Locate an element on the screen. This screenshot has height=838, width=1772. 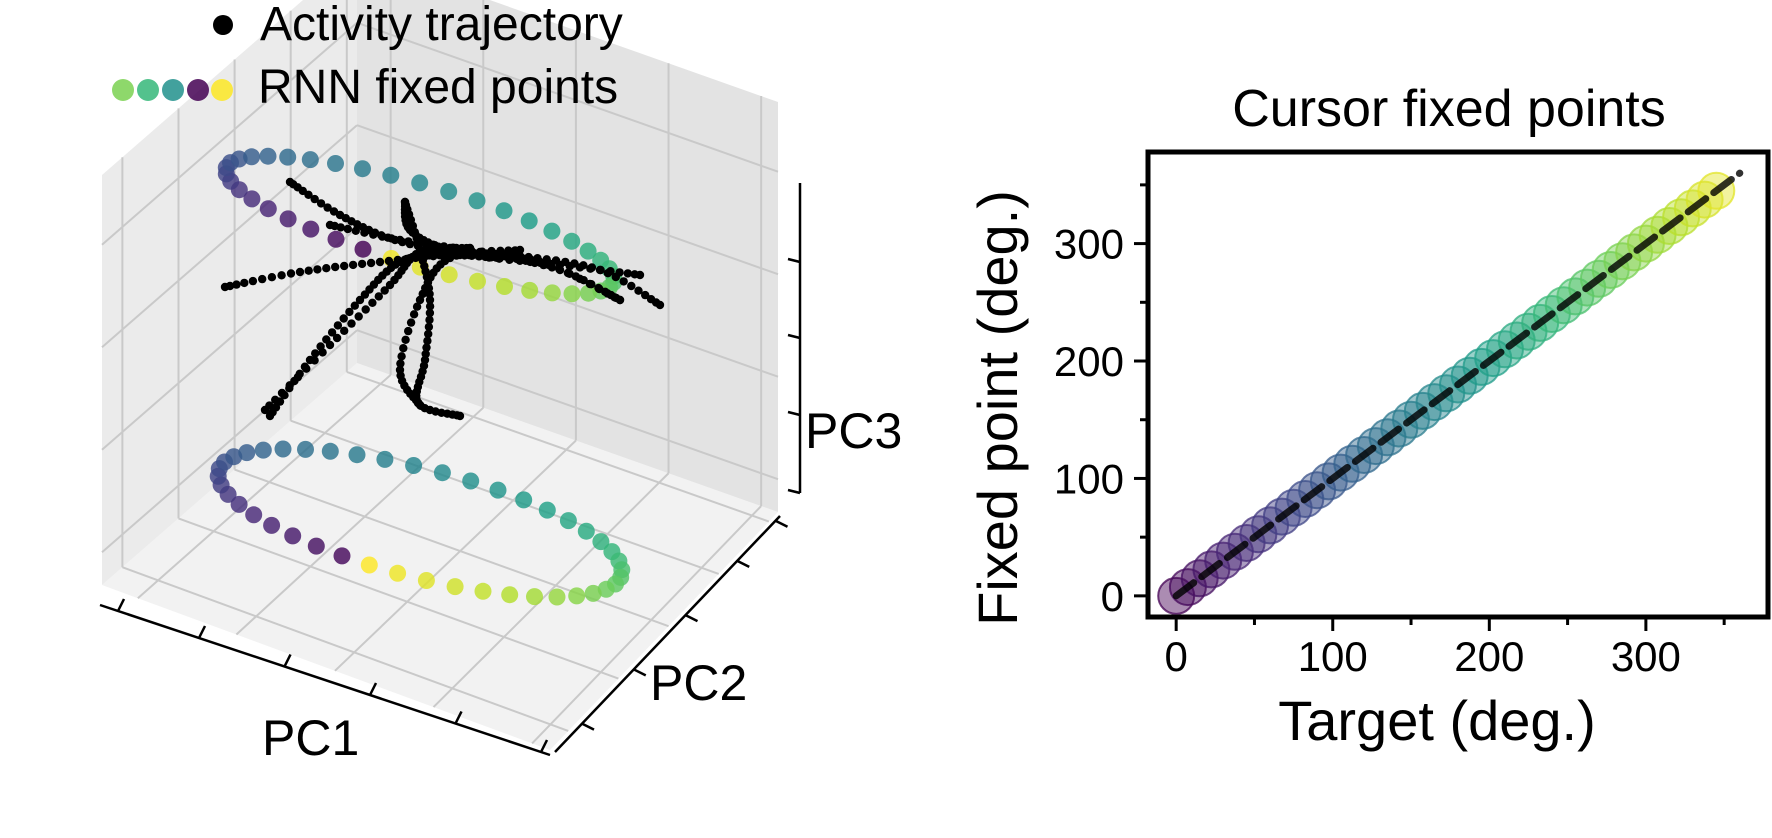
pc3-axis-label: PC3 is located at coordinates (853, 431).